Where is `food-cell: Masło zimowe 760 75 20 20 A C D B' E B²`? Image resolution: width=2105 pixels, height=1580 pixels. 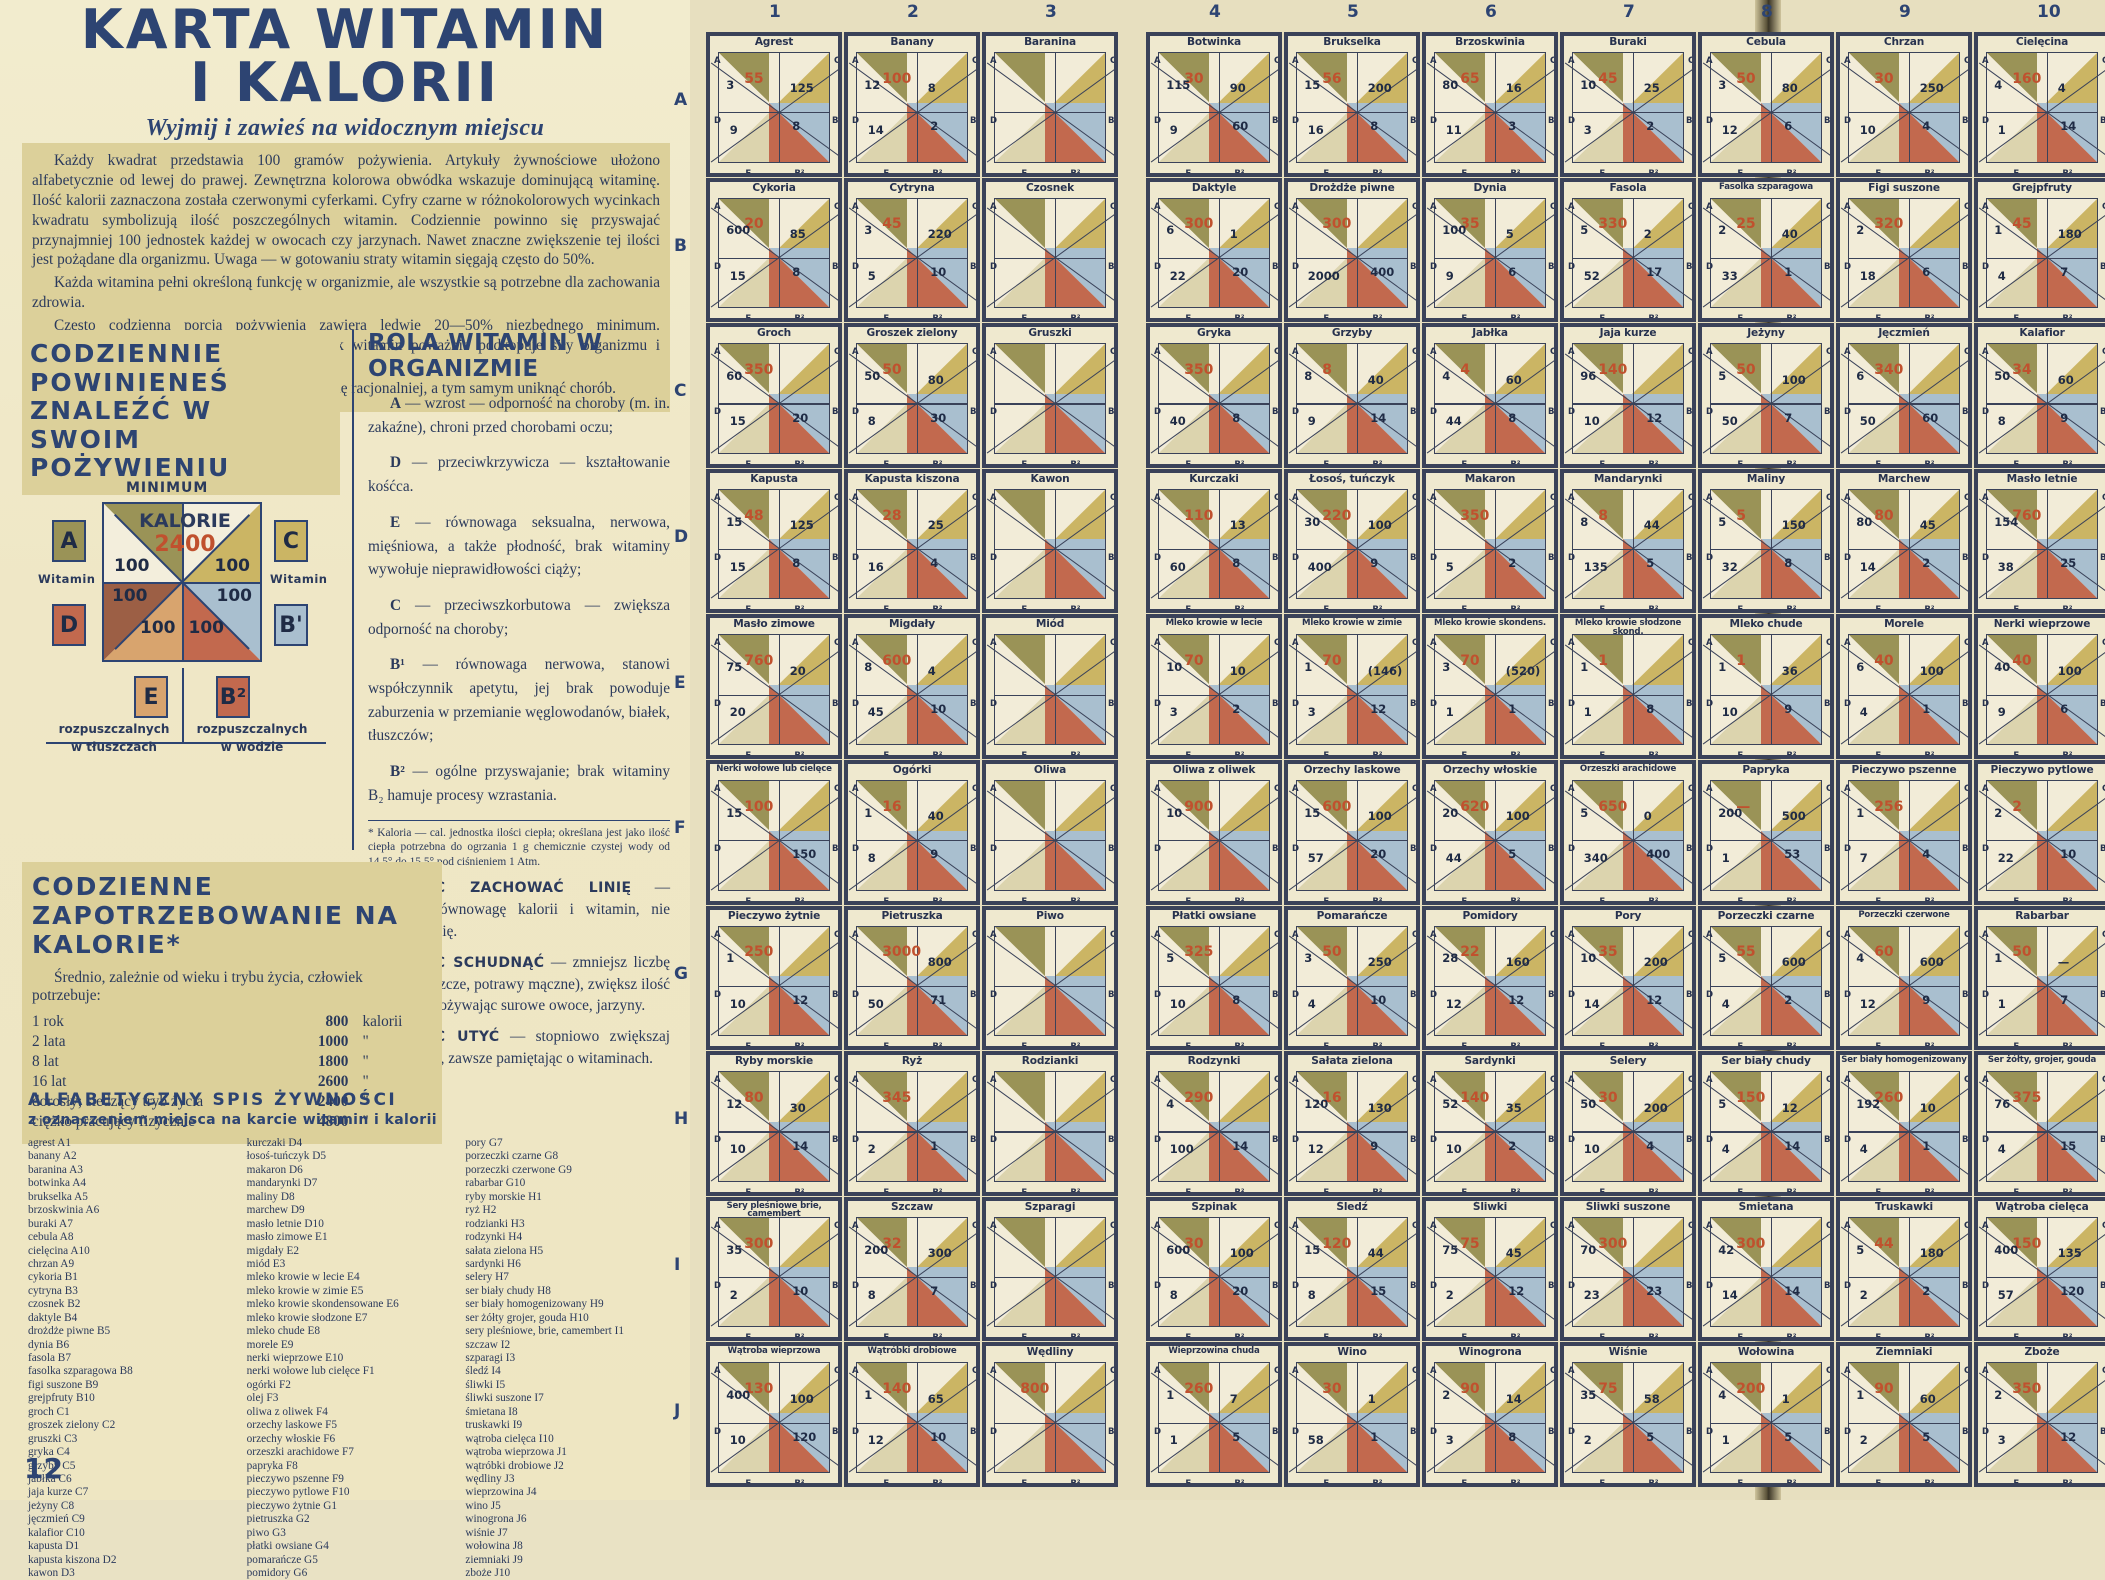 food-cell: Masło zimowe 760 75 20 20 A C D B' E B² is located at coordinates (774, 686).